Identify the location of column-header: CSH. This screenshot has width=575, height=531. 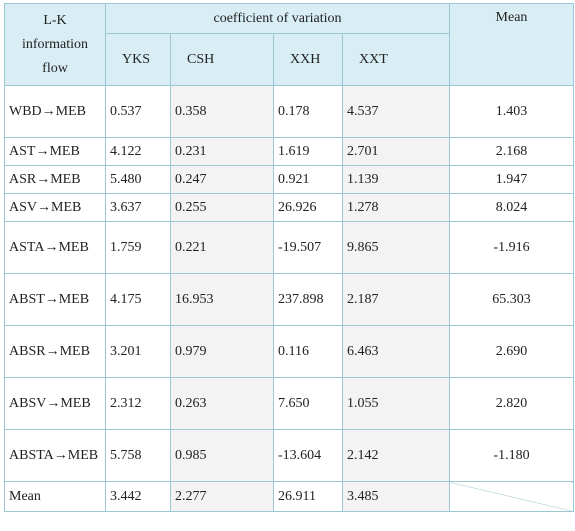
(222, 59).